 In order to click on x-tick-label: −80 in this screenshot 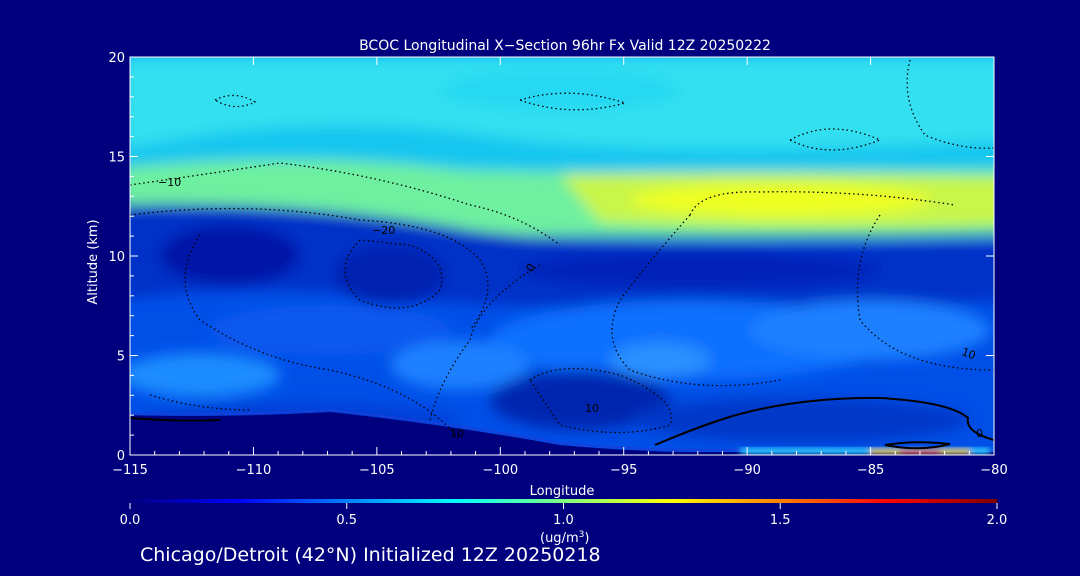, I will do `click(993, 470)`.